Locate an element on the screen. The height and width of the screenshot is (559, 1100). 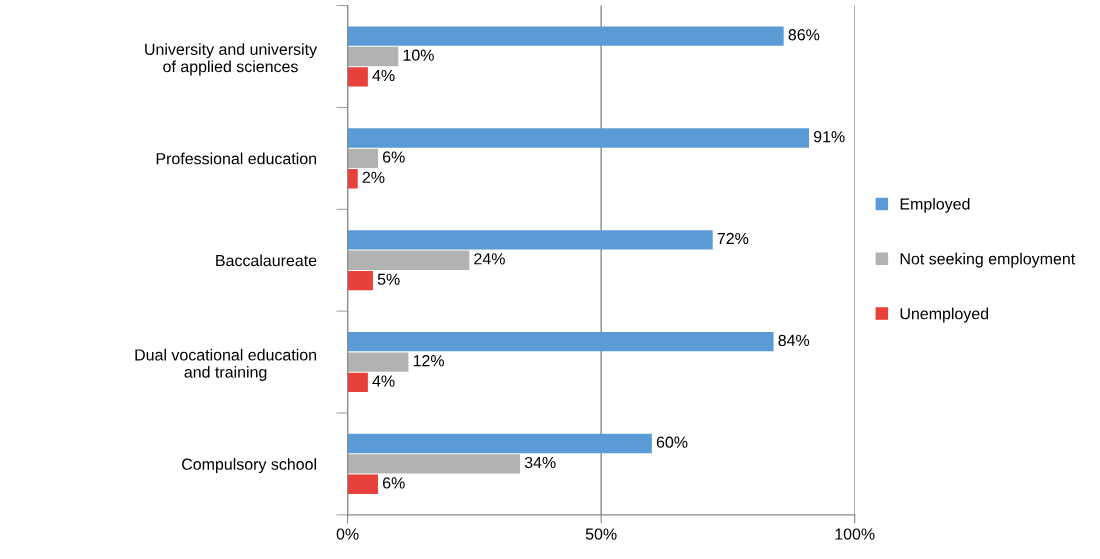
legend-label: Employed is located at coordinates (935, 205).